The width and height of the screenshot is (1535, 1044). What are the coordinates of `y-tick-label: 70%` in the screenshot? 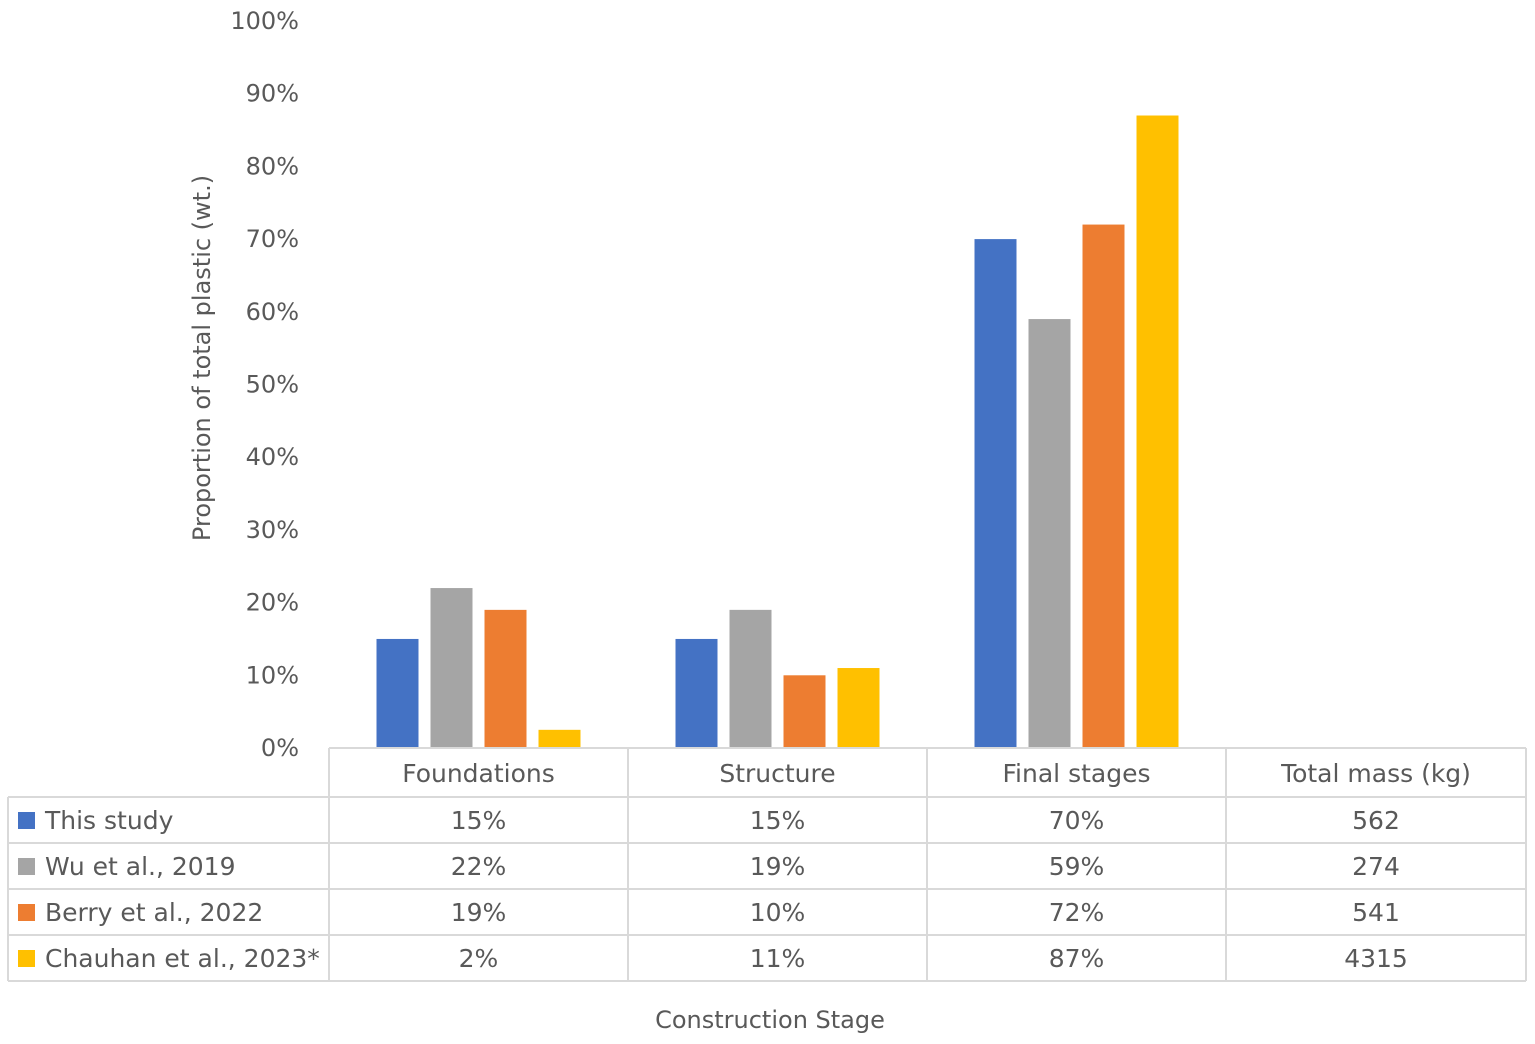 It's located at (272, 239).